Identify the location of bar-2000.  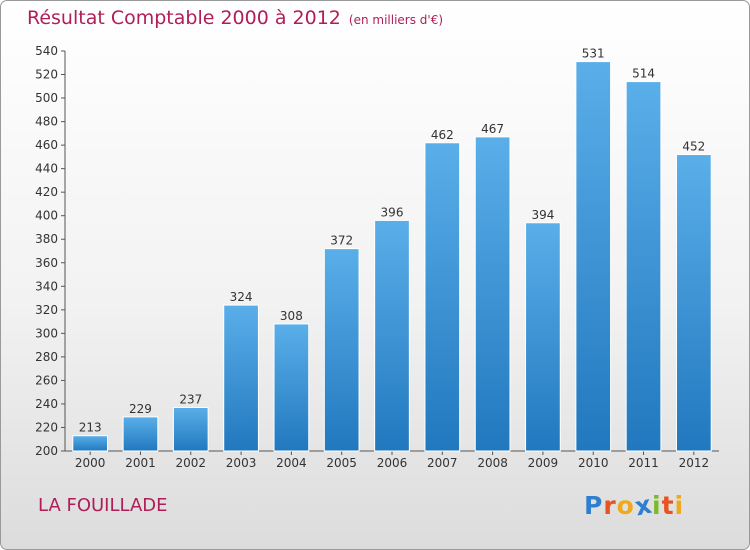
(90, 443).